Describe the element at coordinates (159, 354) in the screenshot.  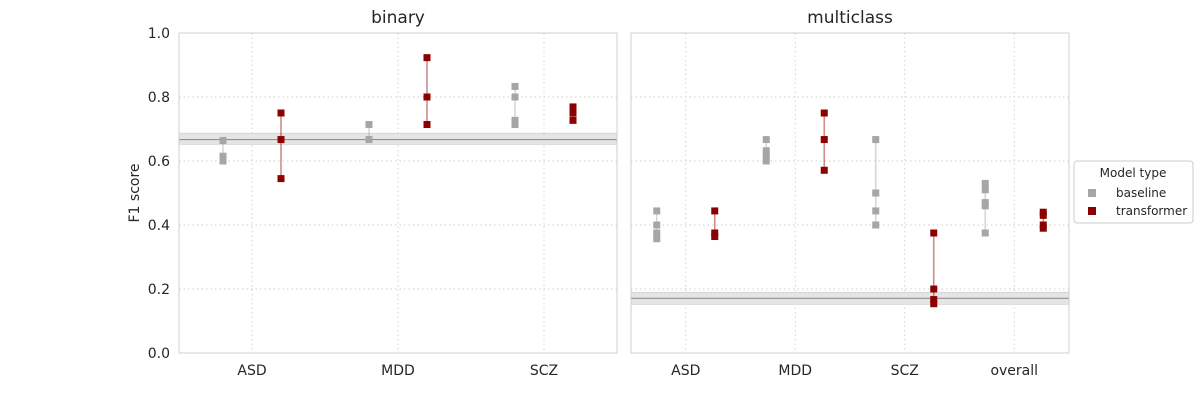
I see `y-tick-label: 0.0` at that location.